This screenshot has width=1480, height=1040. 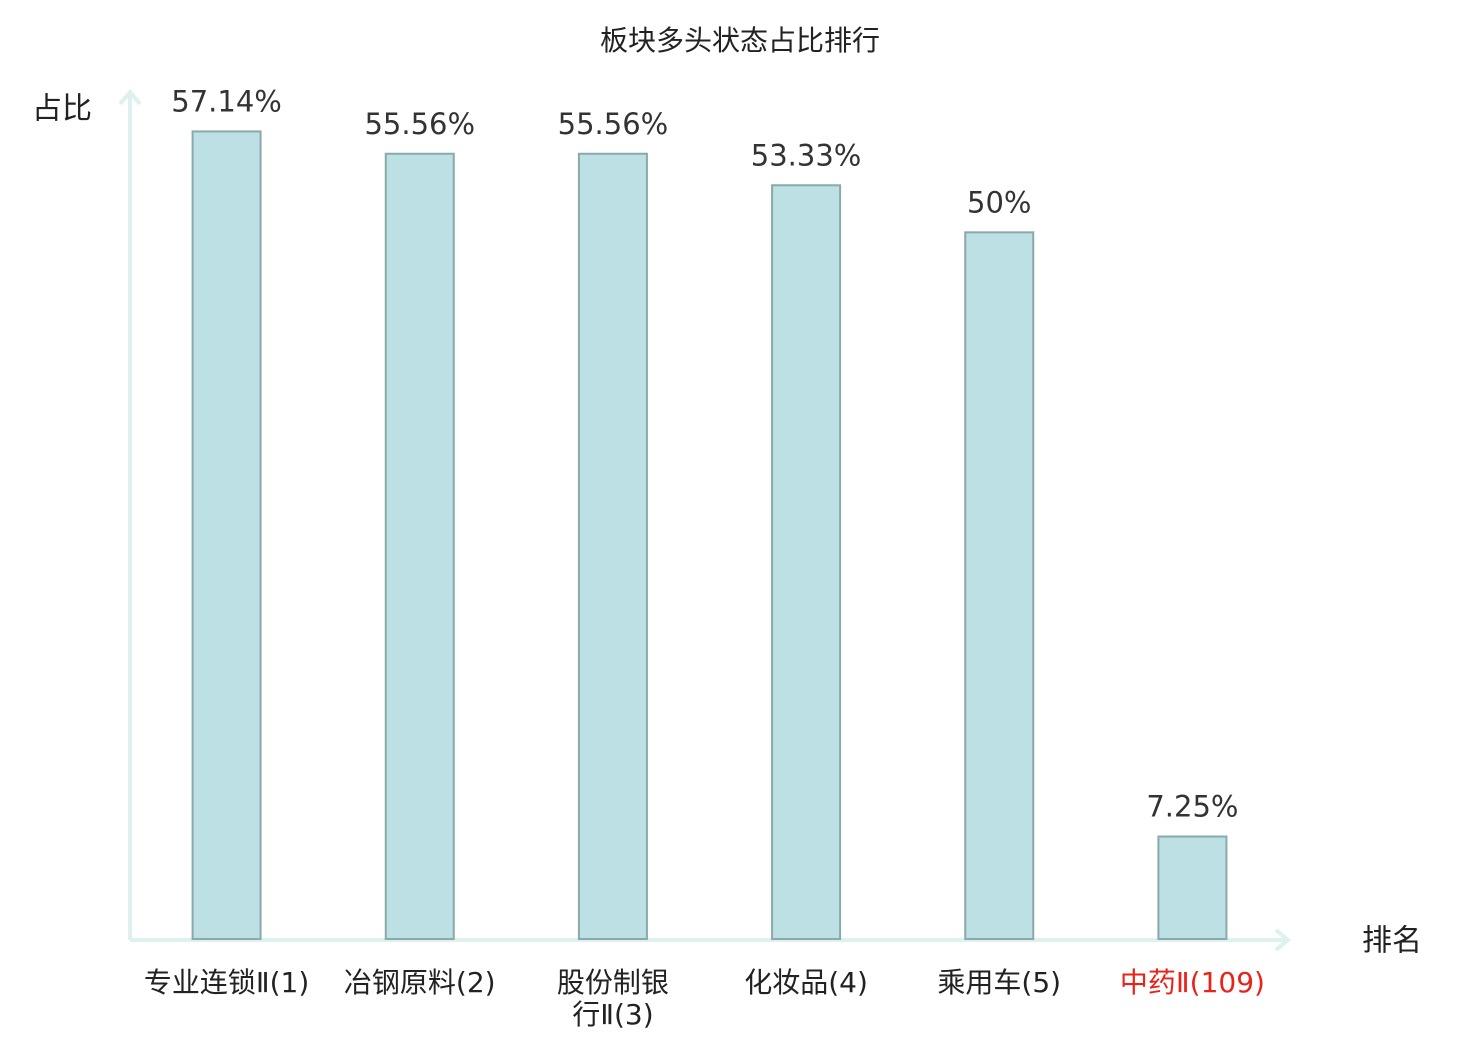 What do you see at coordinates (1192, 982) in the screenshot?
I see `x-tick-label: 中药Ⅱ(109)` at bounding box center [1192, 982].